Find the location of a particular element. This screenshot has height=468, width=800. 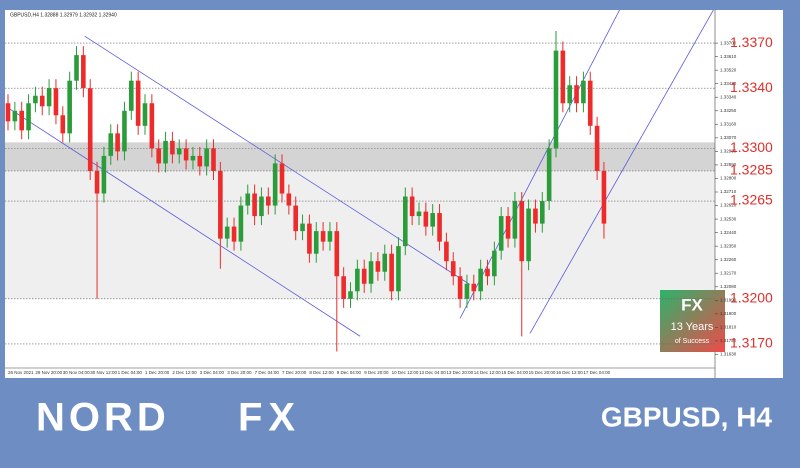

x-tick-label: 1 Dec 04:00 is located at coordinates (130, 372).